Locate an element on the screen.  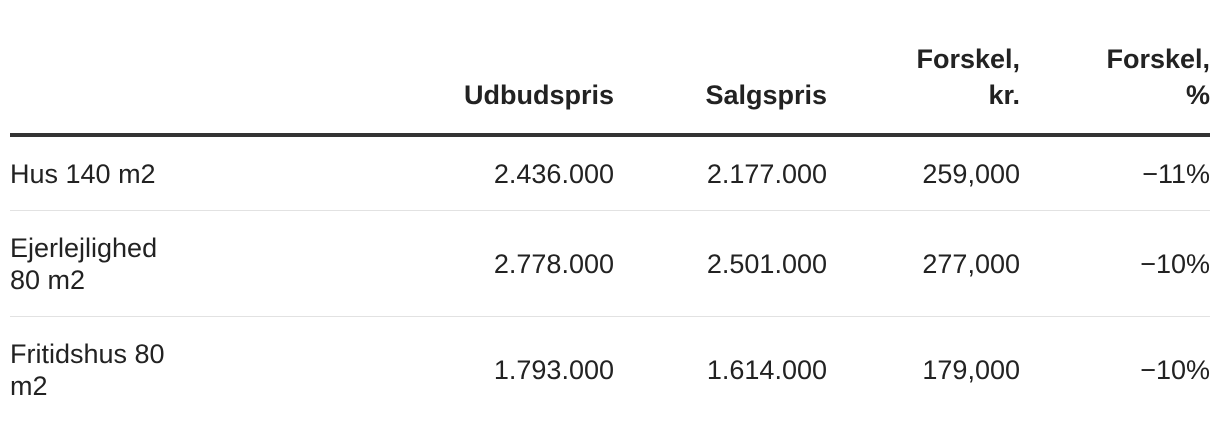
row-label: Fritidshus 80 m2 is located at coordinates (87, 369).